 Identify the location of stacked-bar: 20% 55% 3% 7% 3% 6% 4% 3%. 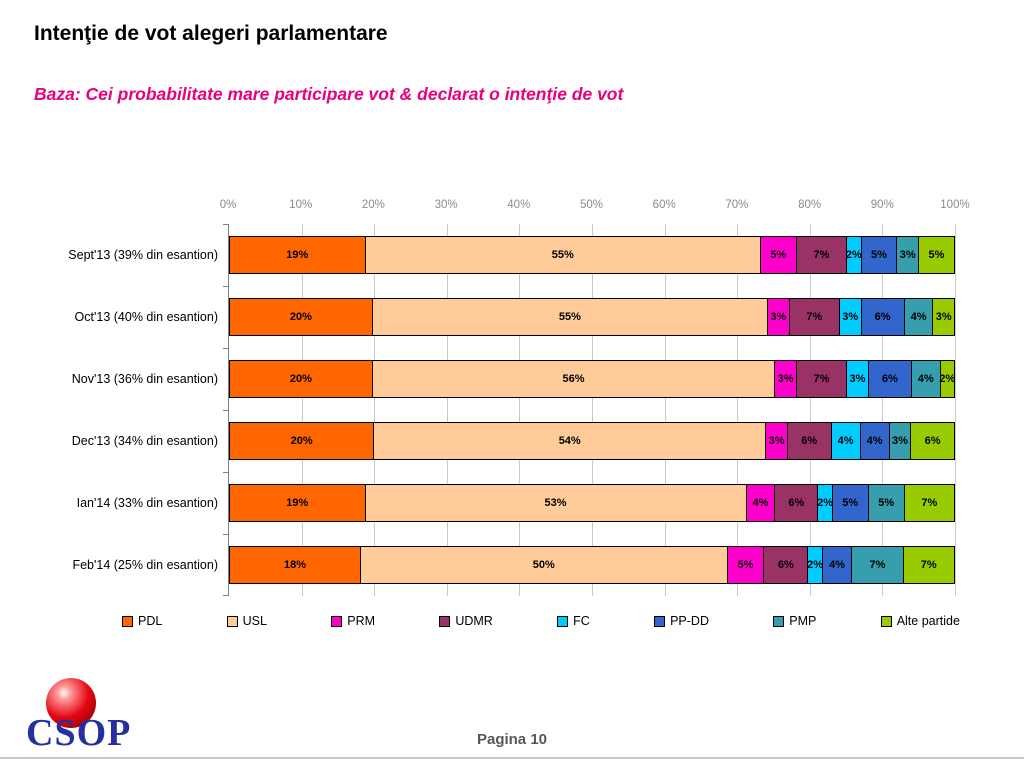
(592, 317).